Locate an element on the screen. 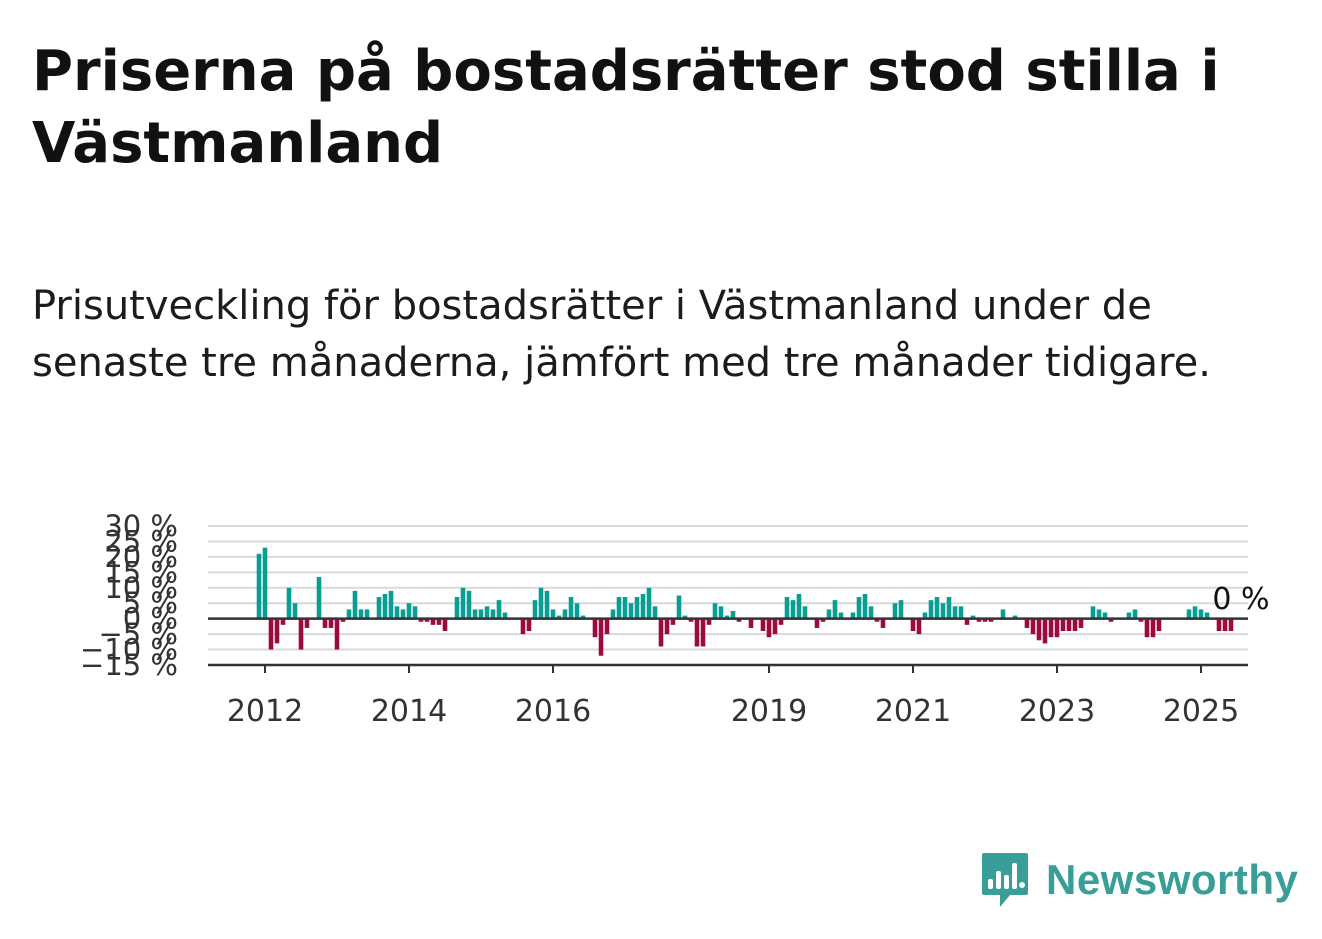  y-tick-label: 10 % is located at coordinates (141, 588).